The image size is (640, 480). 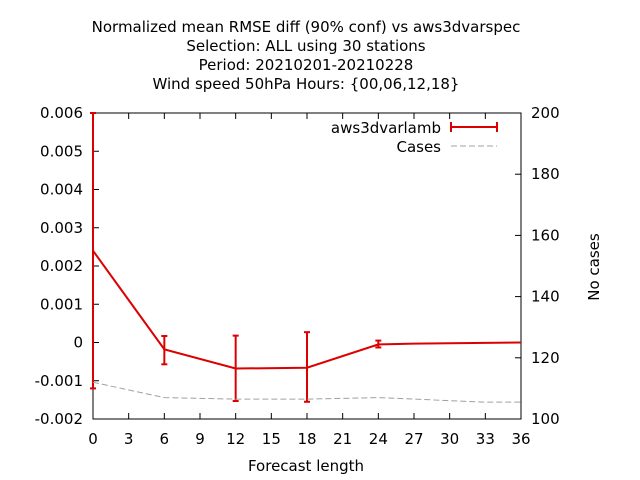 I want to click on y-tick-label: 0.001, so click(x=61, y=304).